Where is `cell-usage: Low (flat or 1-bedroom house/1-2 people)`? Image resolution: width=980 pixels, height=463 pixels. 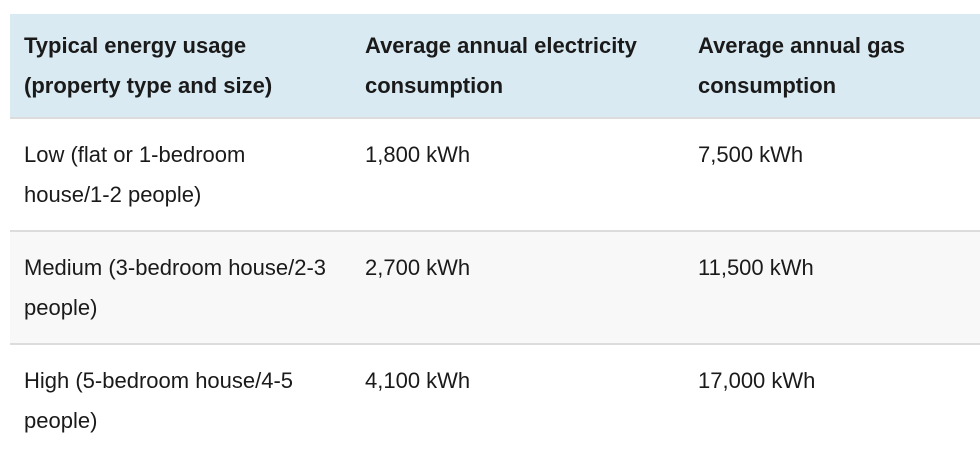
cell-usage: Low (flat or 1-bedroom house/1-2 people) is located at coordinates (180, 175).